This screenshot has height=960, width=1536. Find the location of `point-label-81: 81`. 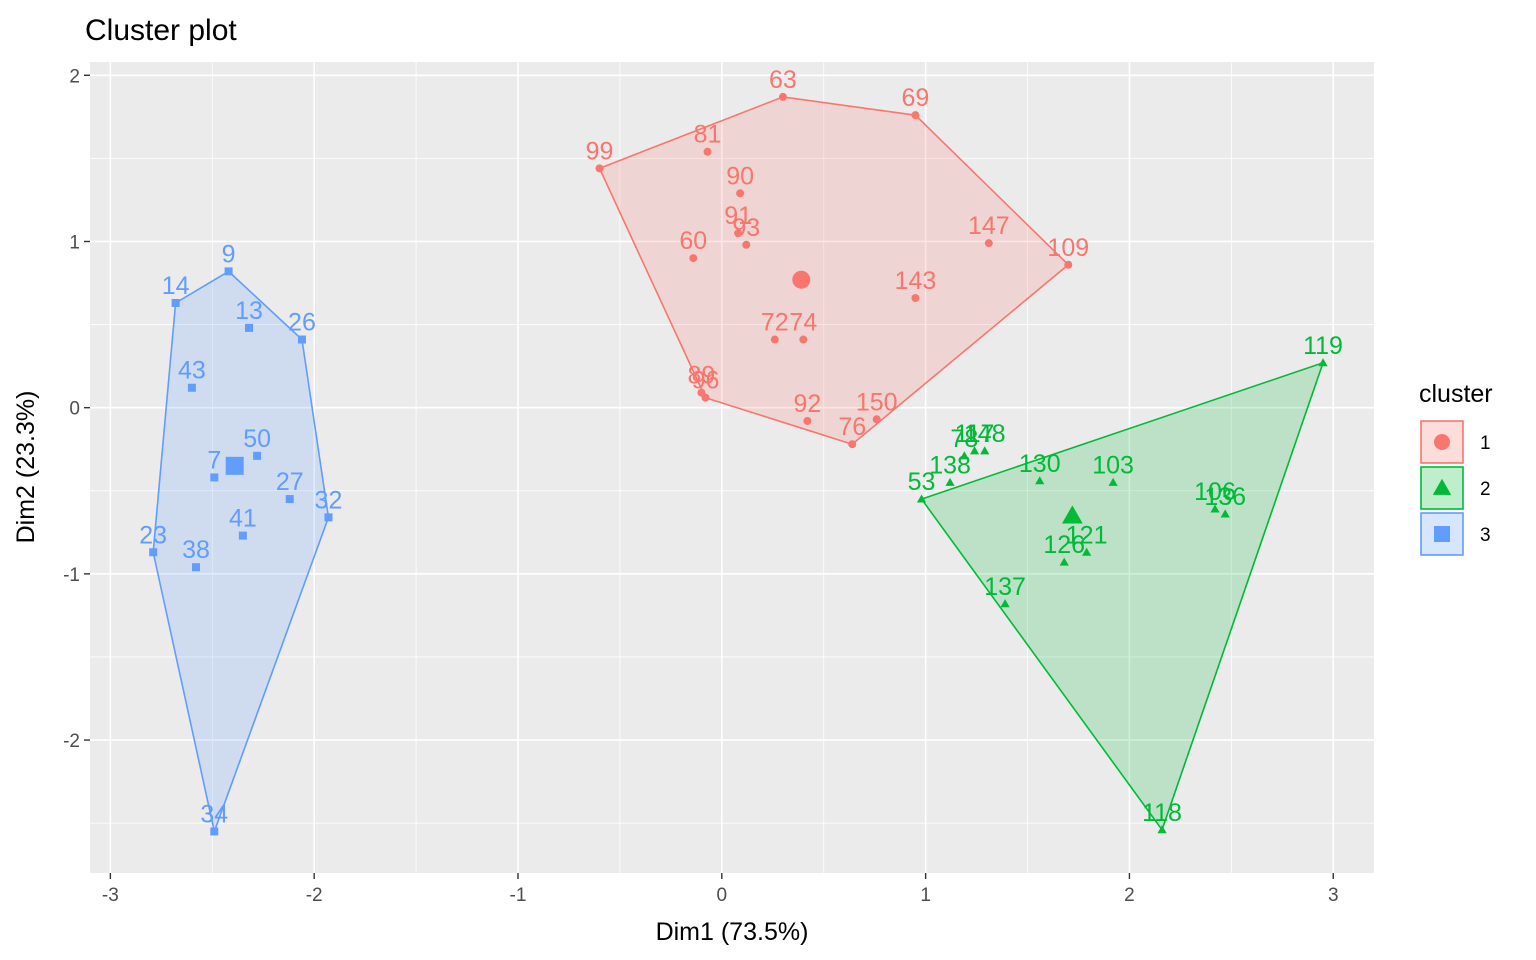

point-label-81: 81 is located at coordinates (708, 135).